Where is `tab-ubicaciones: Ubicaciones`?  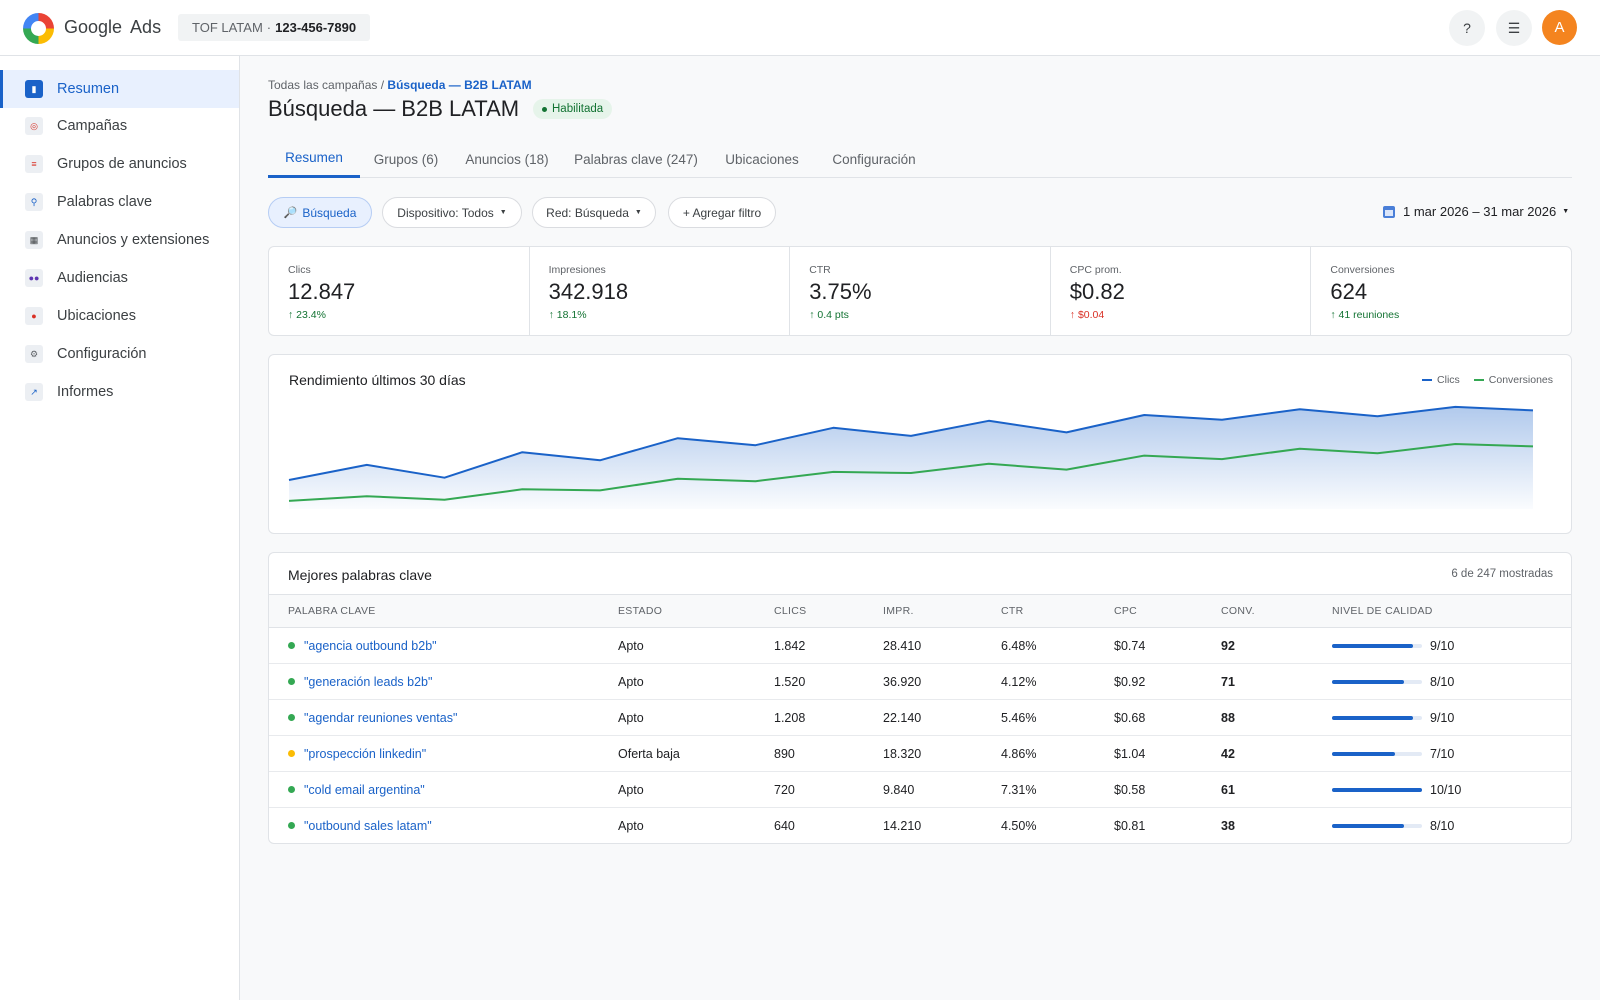 tab-ubicaciones: Ubicaciones is located at coordinates (762, 159).